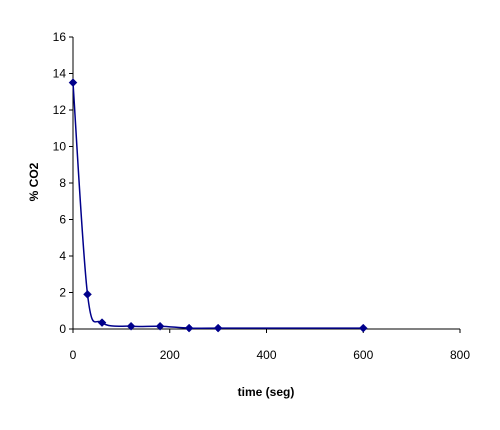 This screenshot has width=500, height=430. Describe the element at coordinates (62, 256) in the screenshot. I see `y-tick-label: 4` at that location.